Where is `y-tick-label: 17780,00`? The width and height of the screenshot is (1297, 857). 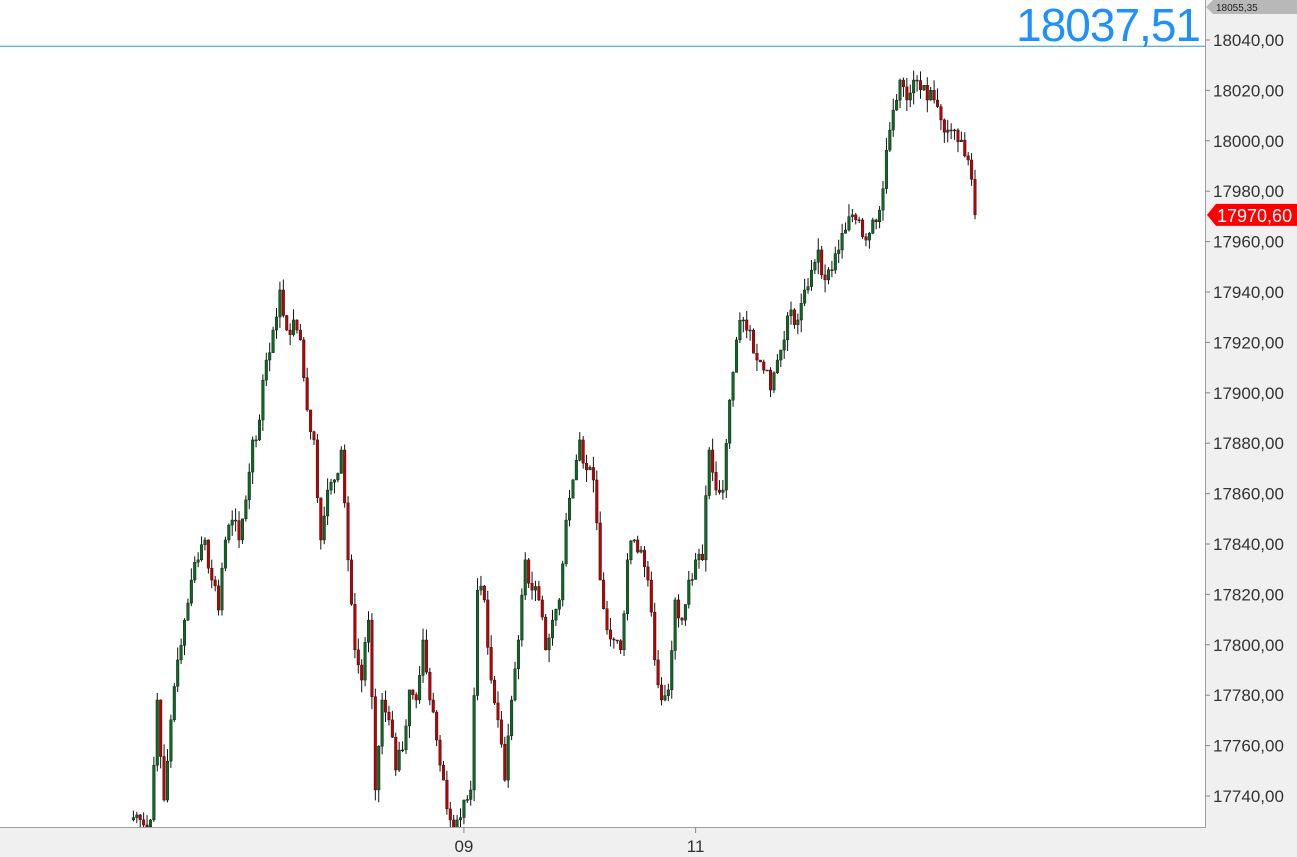
y-tick-label: 17780,00 is located at coordinates (1248, 695).